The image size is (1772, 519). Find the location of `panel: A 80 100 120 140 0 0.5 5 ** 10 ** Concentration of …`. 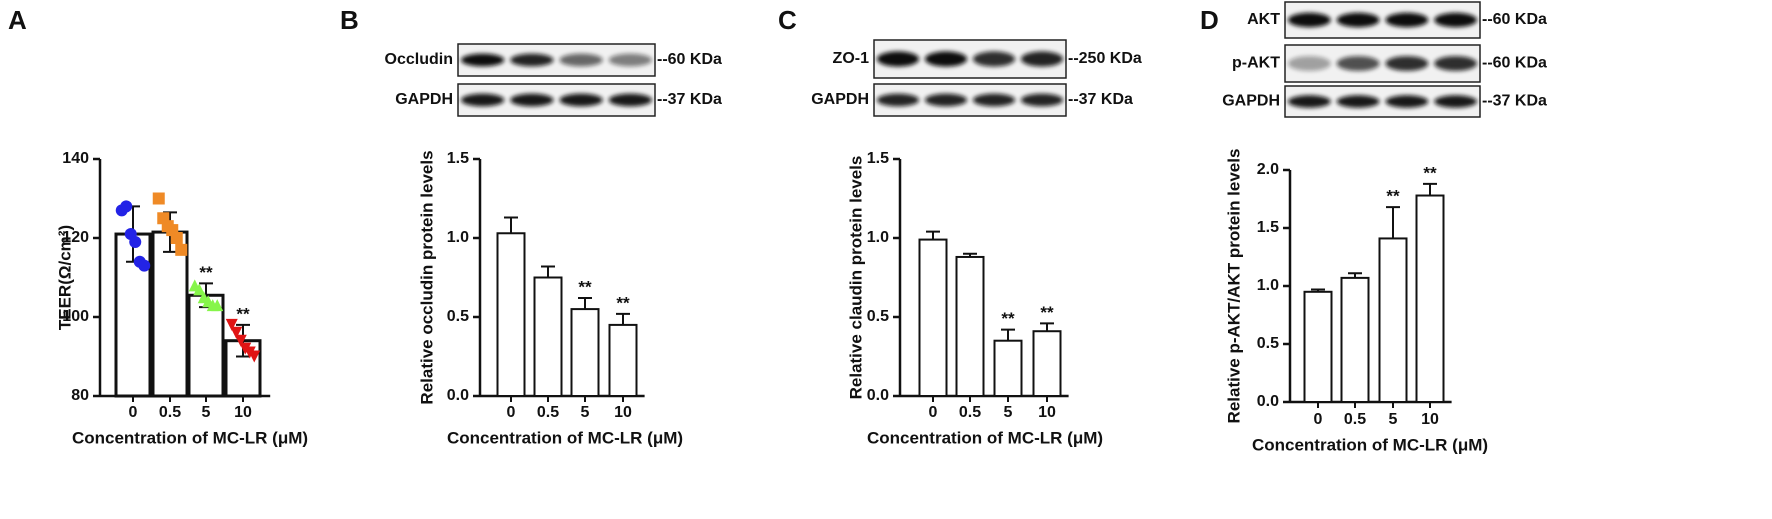

panel: A 80 100 120 140 0 0.5 5 ** 10 ** Concentration of … is located at coordinates (158, 226).